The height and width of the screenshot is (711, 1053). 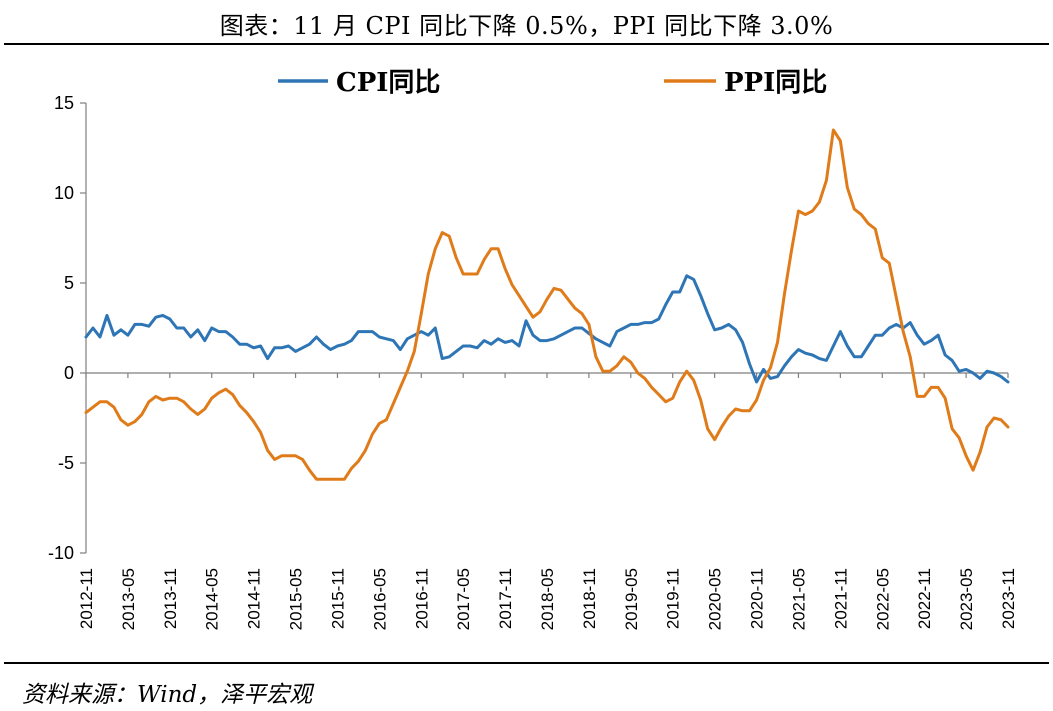 What do you see at coordinates (388, 83) in the screenshot?
I see `legend-label-cpi: CPI同比` at bounding box center [388, 83].